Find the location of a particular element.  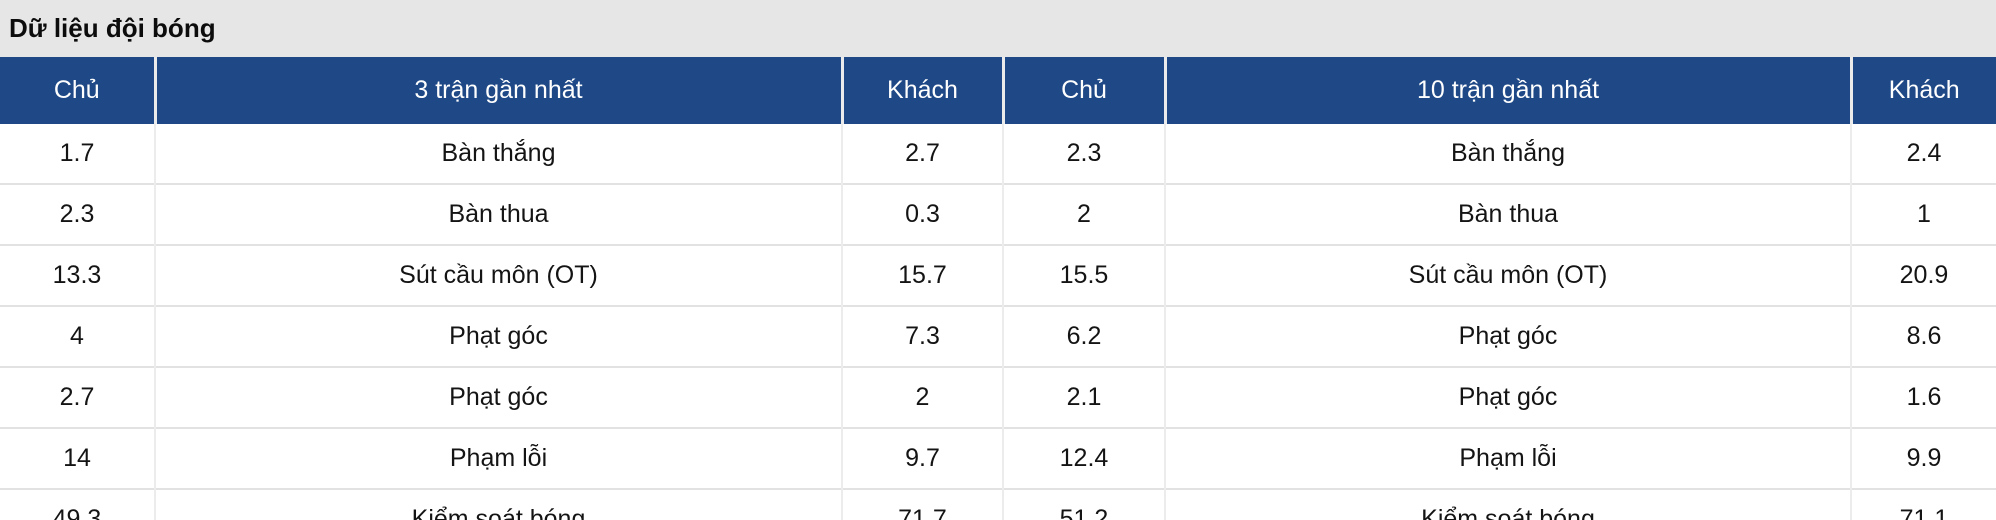

stat-label-last10: Kiểm soát bóng is located at coordinates (1508, 504).